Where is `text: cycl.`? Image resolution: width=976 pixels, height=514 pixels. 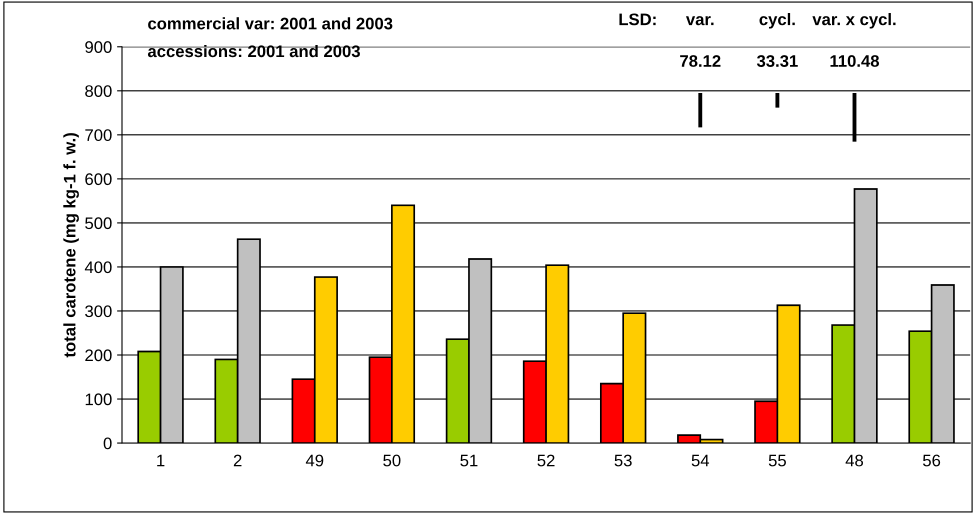 text: cycl. is located at coordinates (777, 21).